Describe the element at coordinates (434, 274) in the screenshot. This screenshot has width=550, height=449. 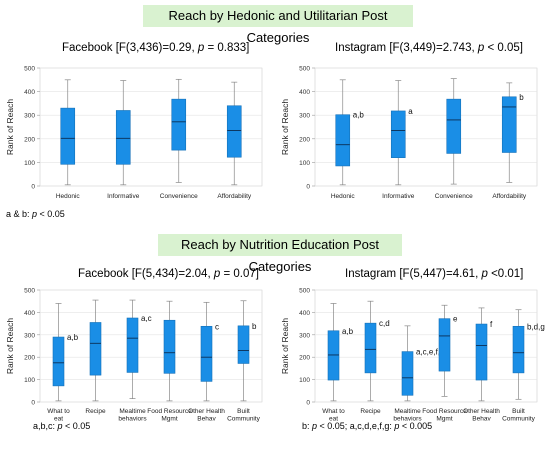
I see `chart-title-instagram-nutrition: Instagram [F(5,447)=4.61, p <0.01]` at that location.